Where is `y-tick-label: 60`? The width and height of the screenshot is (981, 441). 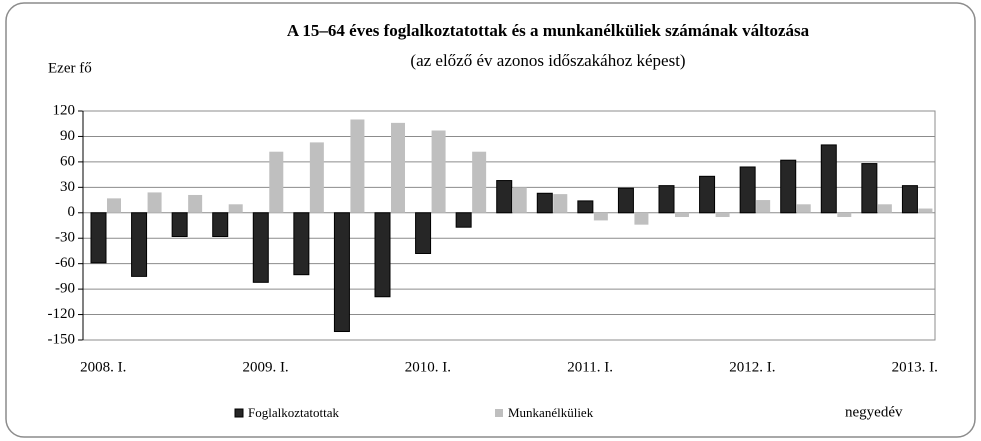
y-tick-label: 60 is located at coordinates (67, 161).